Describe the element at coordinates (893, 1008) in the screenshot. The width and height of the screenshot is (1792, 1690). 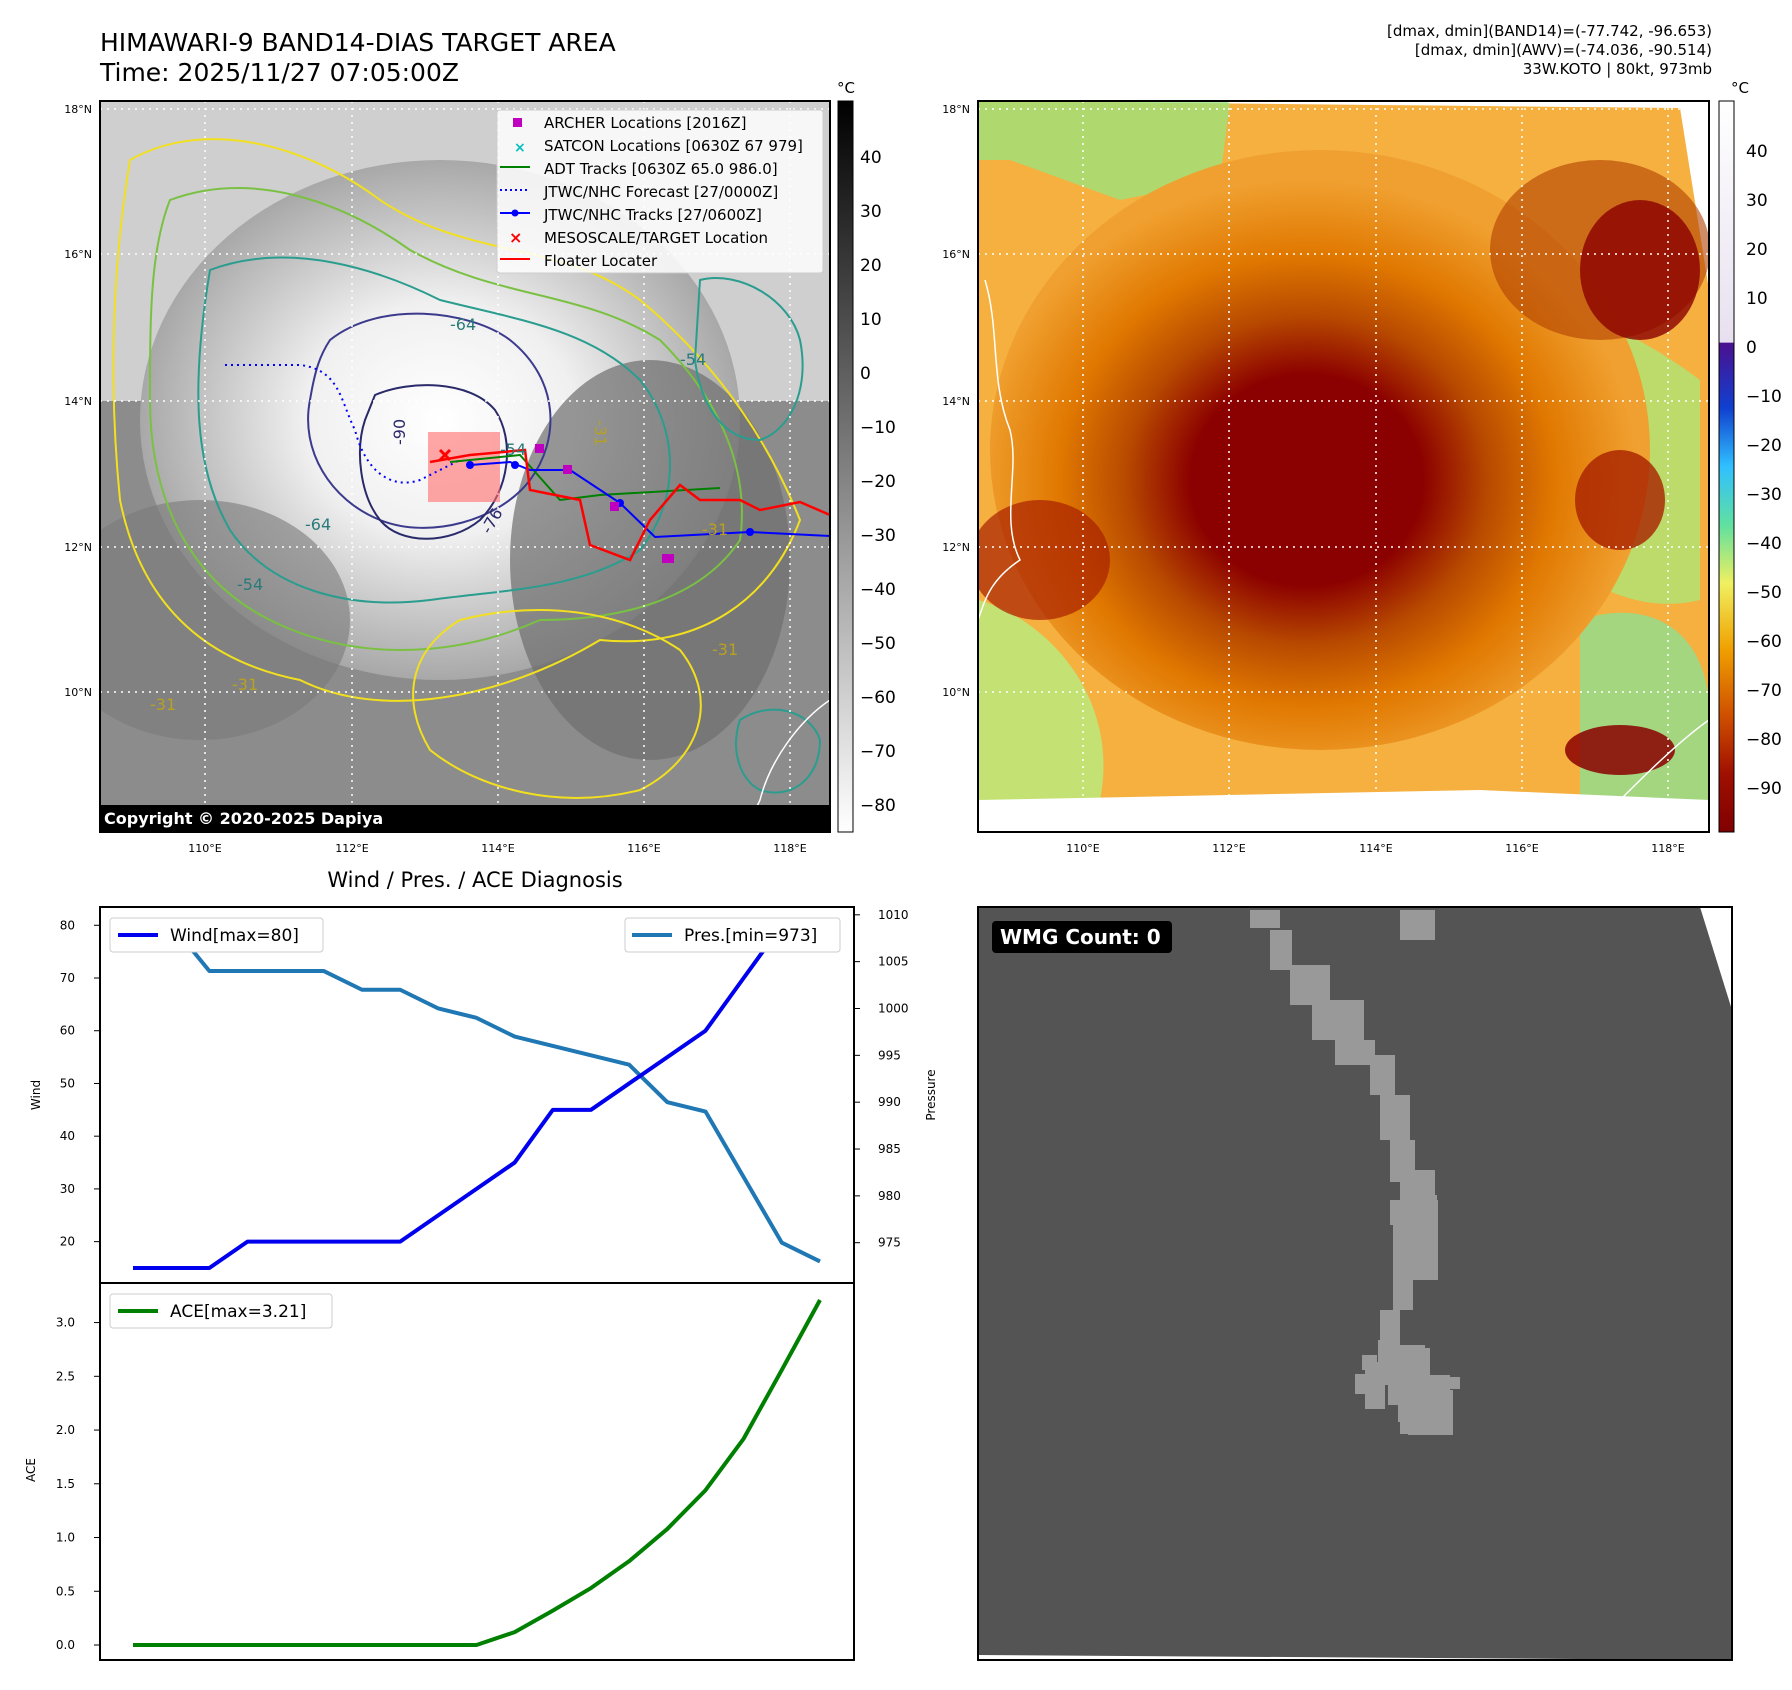
I see `pressure-tick: 1000` at that location.